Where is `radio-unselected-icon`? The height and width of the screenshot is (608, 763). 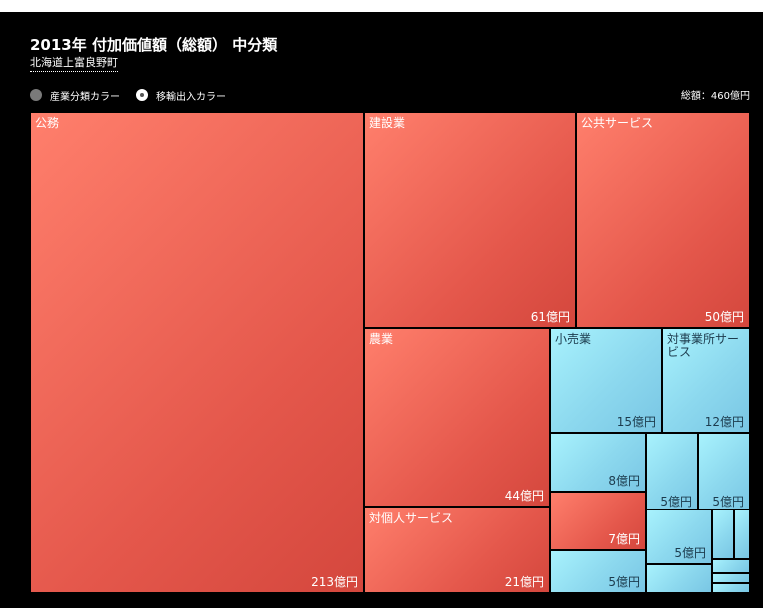 radio-unselected-icon is located at coordinates (36, 95).